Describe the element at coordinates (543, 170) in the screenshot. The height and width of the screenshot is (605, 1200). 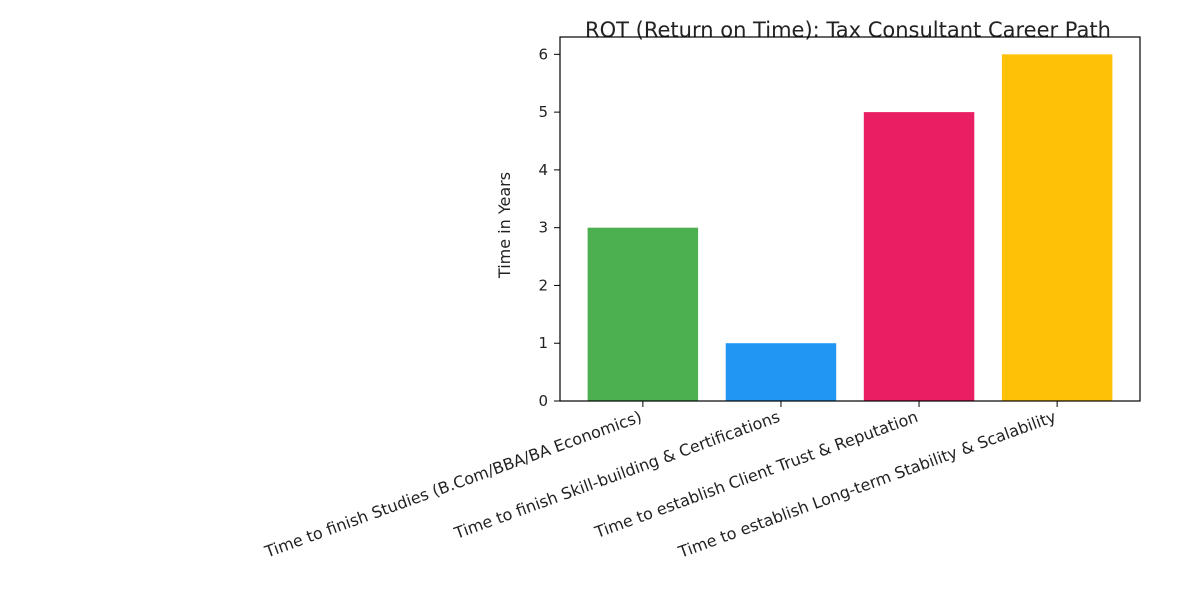
I see `y-tick-label-4: 4` at that location.